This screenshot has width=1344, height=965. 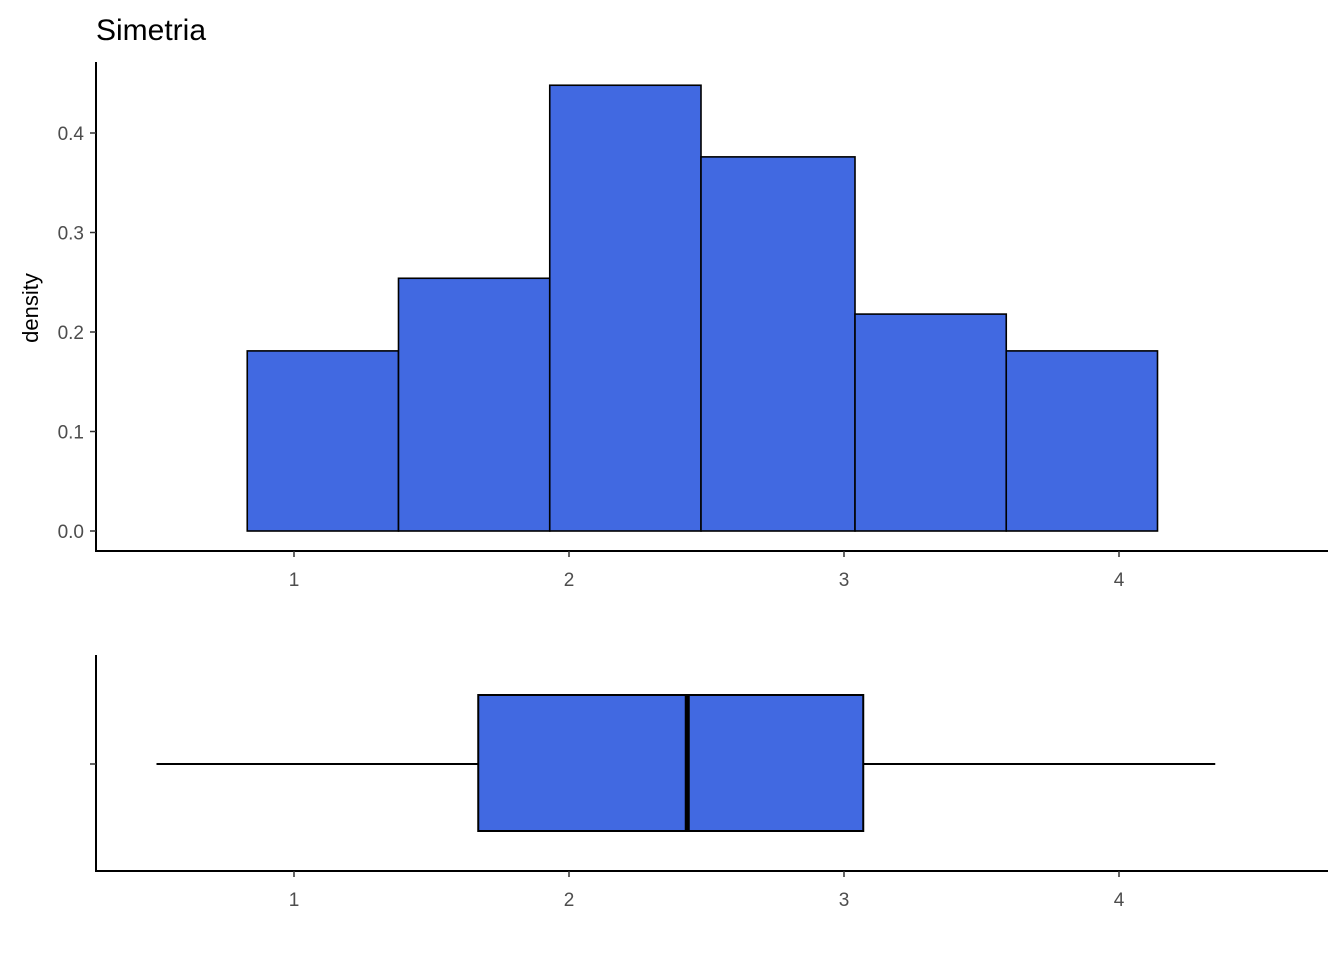 I want to click on hist-x-tick-label: 2, so click(x=569, y=580).